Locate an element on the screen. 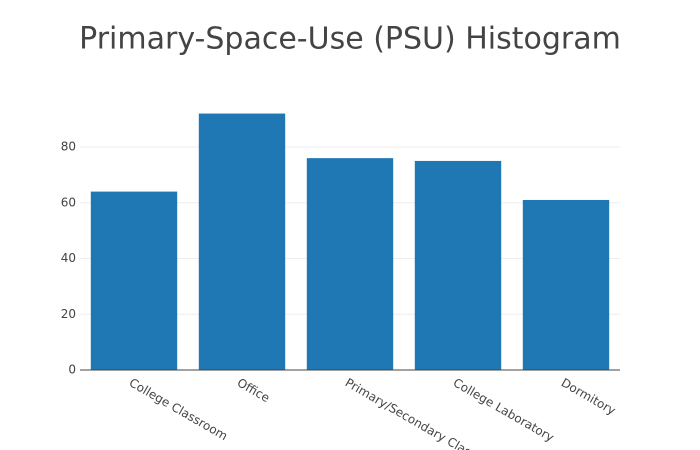  y-tick-label: 20 is located at coordinates (68, 314).